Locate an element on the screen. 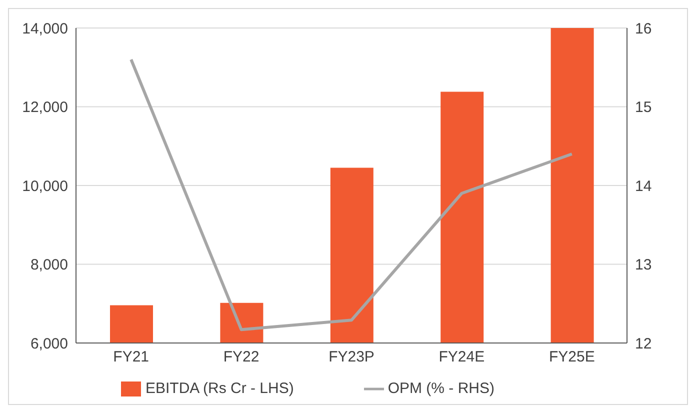 The height and width of the screenshot is (413, 696). x-tick-label: FY25E is located at coordinates (571, 357).